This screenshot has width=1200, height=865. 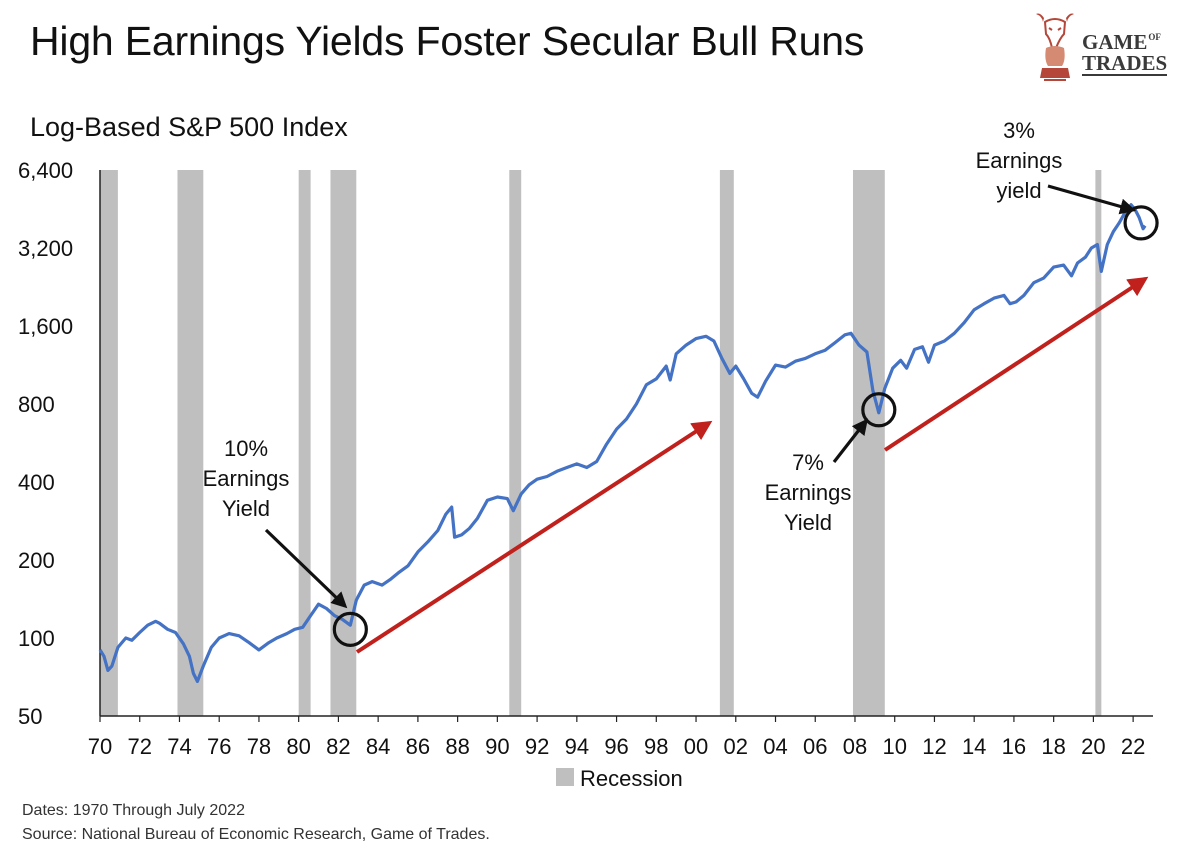 What do you see at coordinates (974, 746) in the screenshot?
I see `x-tick-label: 14` at bounding box center [974, 746].